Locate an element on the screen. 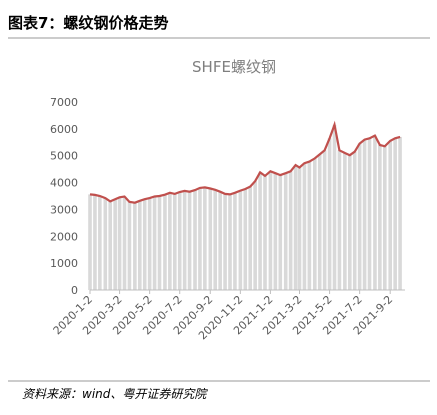 This screenshot has height=415, width=437. y-tick-label: 2000 is located at coordinates (64, 236).